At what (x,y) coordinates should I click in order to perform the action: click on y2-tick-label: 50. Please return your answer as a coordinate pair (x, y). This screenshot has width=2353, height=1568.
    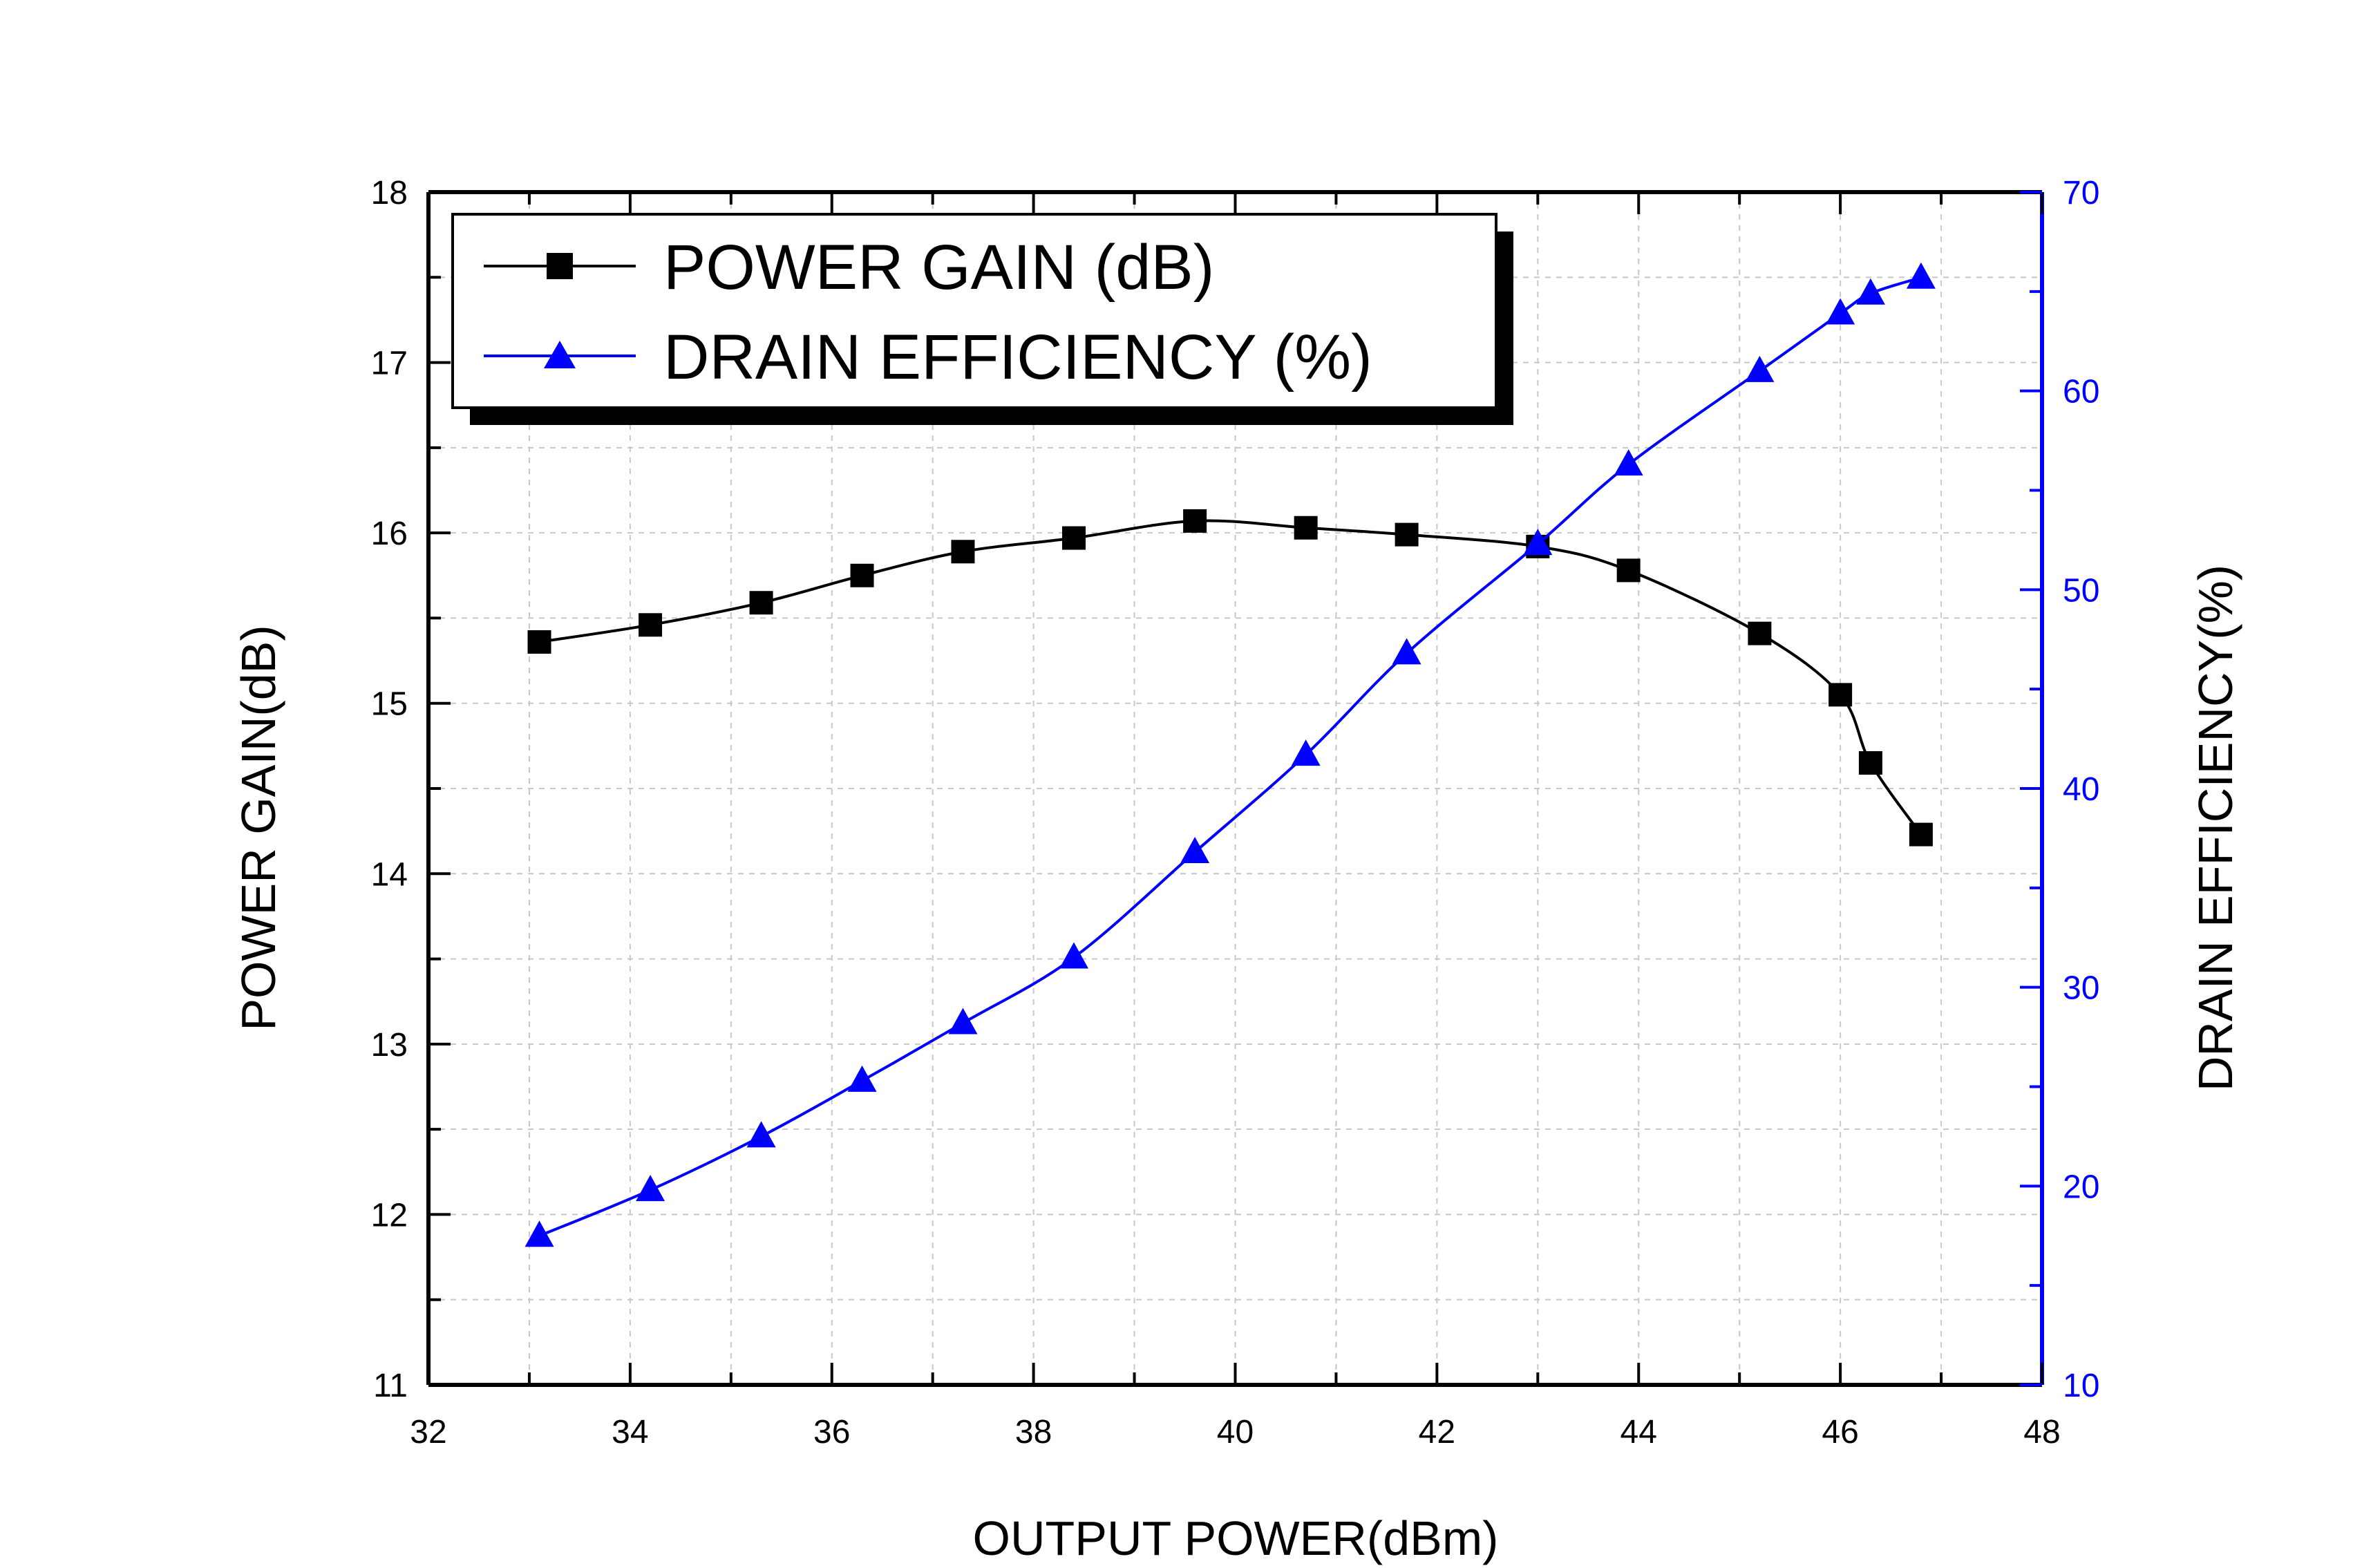
    Looking at the image, I should click on (2081, 590).